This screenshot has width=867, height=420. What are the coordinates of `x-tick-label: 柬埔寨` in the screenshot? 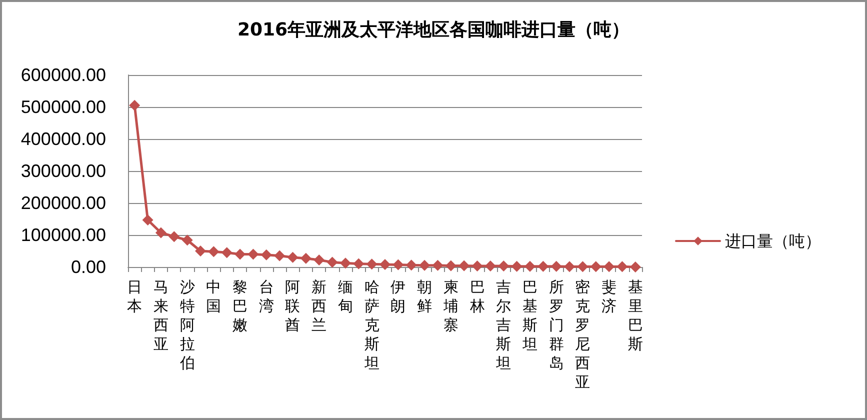 It's located at (450, 306).